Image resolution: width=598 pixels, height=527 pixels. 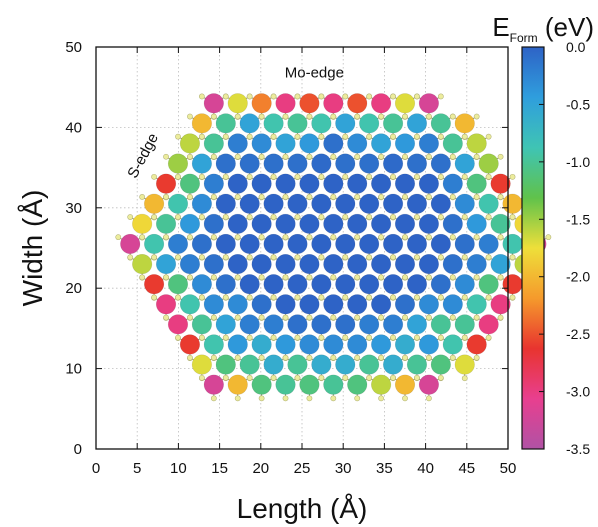 I want to click on colorbar: 0.0 -0.5 -1.0 -1.5 -2.0 -2.5 -3.0 -3.5, so click(x=555, y=248).